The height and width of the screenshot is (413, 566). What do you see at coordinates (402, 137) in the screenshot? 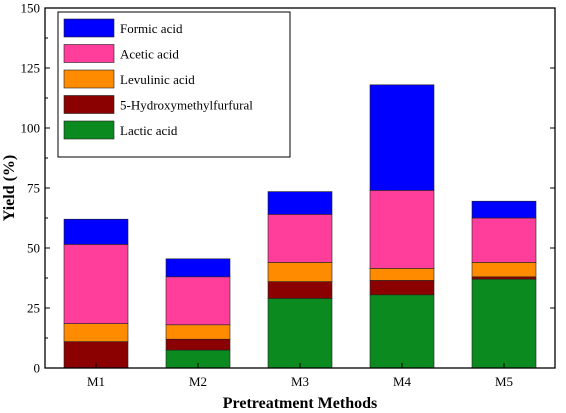
I see `bar-m4-formic-acid` at bounding box center [402, 137].